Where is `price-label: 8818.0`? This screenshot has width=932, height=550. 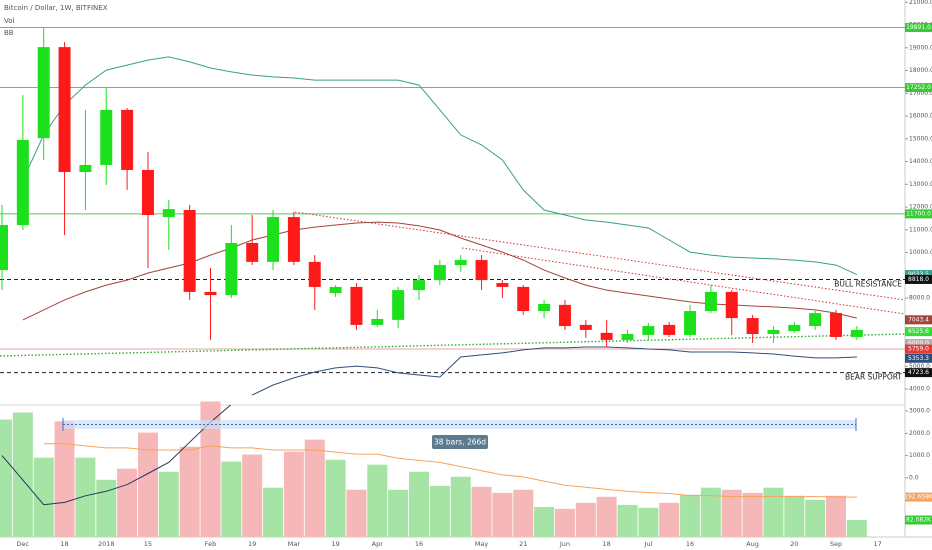
price-label: 8818.0 is located at coordinates (918, 279).